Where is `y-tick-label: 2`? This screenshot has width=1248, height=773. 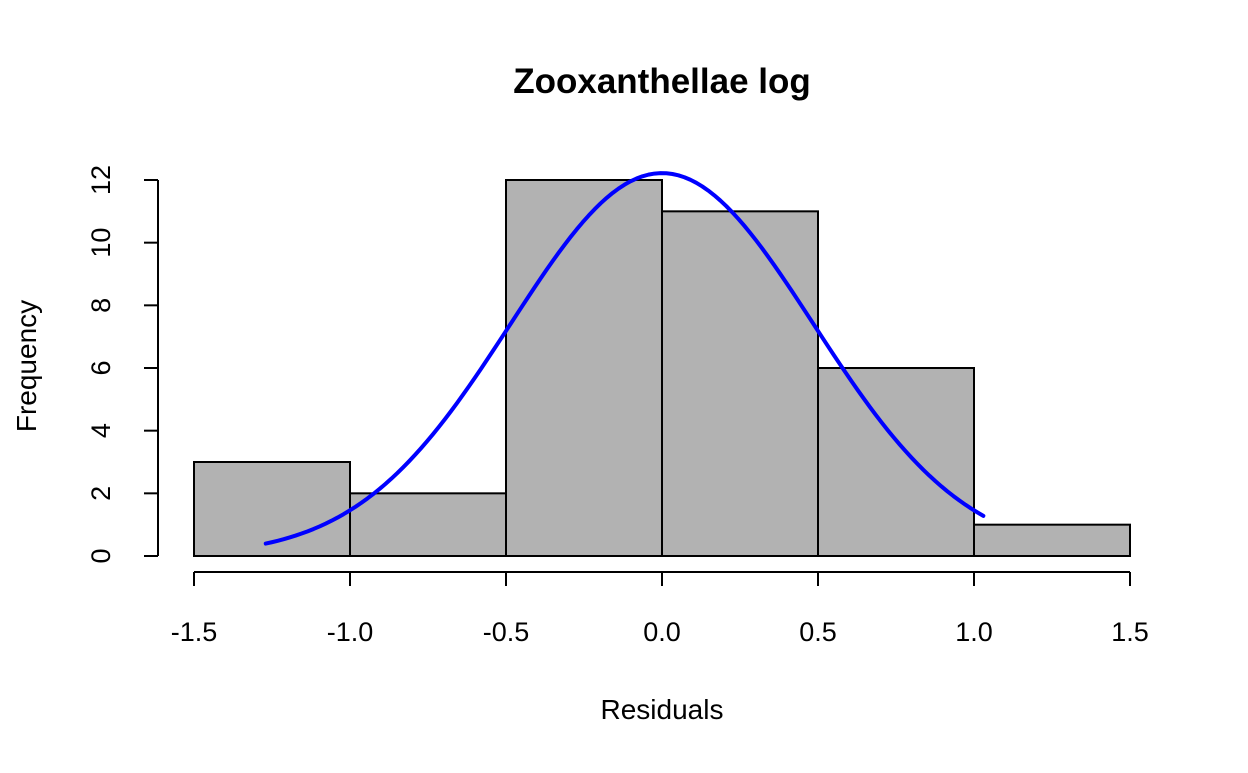 y-tick-label: 2 is located at coordinates (101, 493).